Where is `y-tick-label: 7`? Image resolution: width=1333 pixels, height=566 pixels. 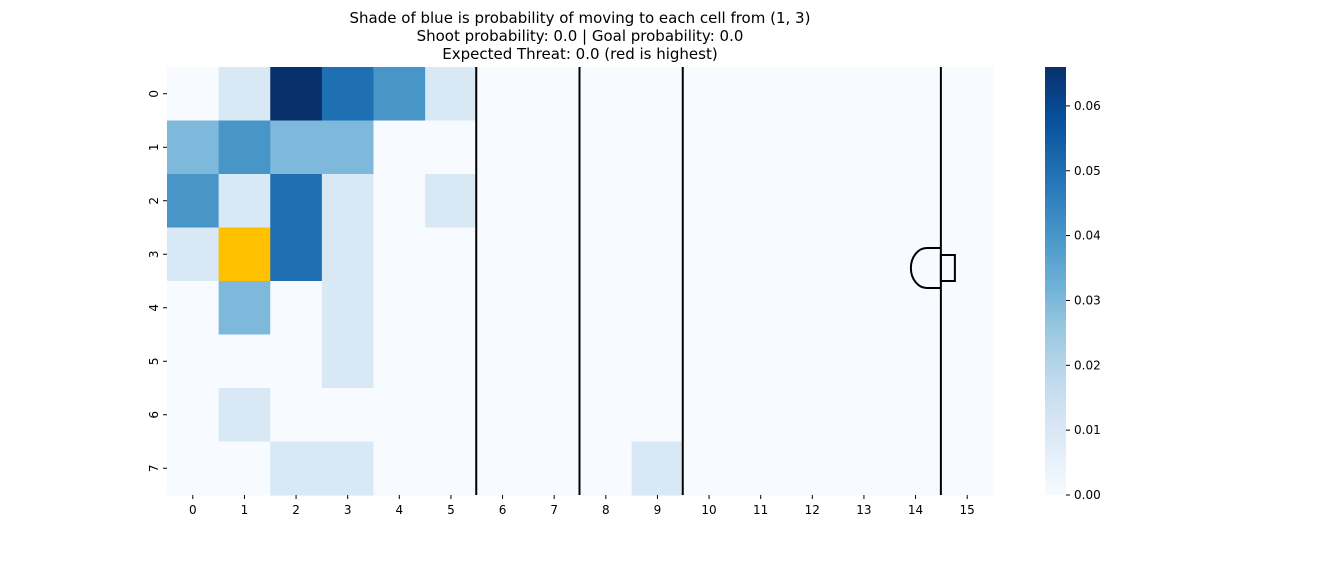
y-tick-label: 7 is located at coordinates (154, 468).